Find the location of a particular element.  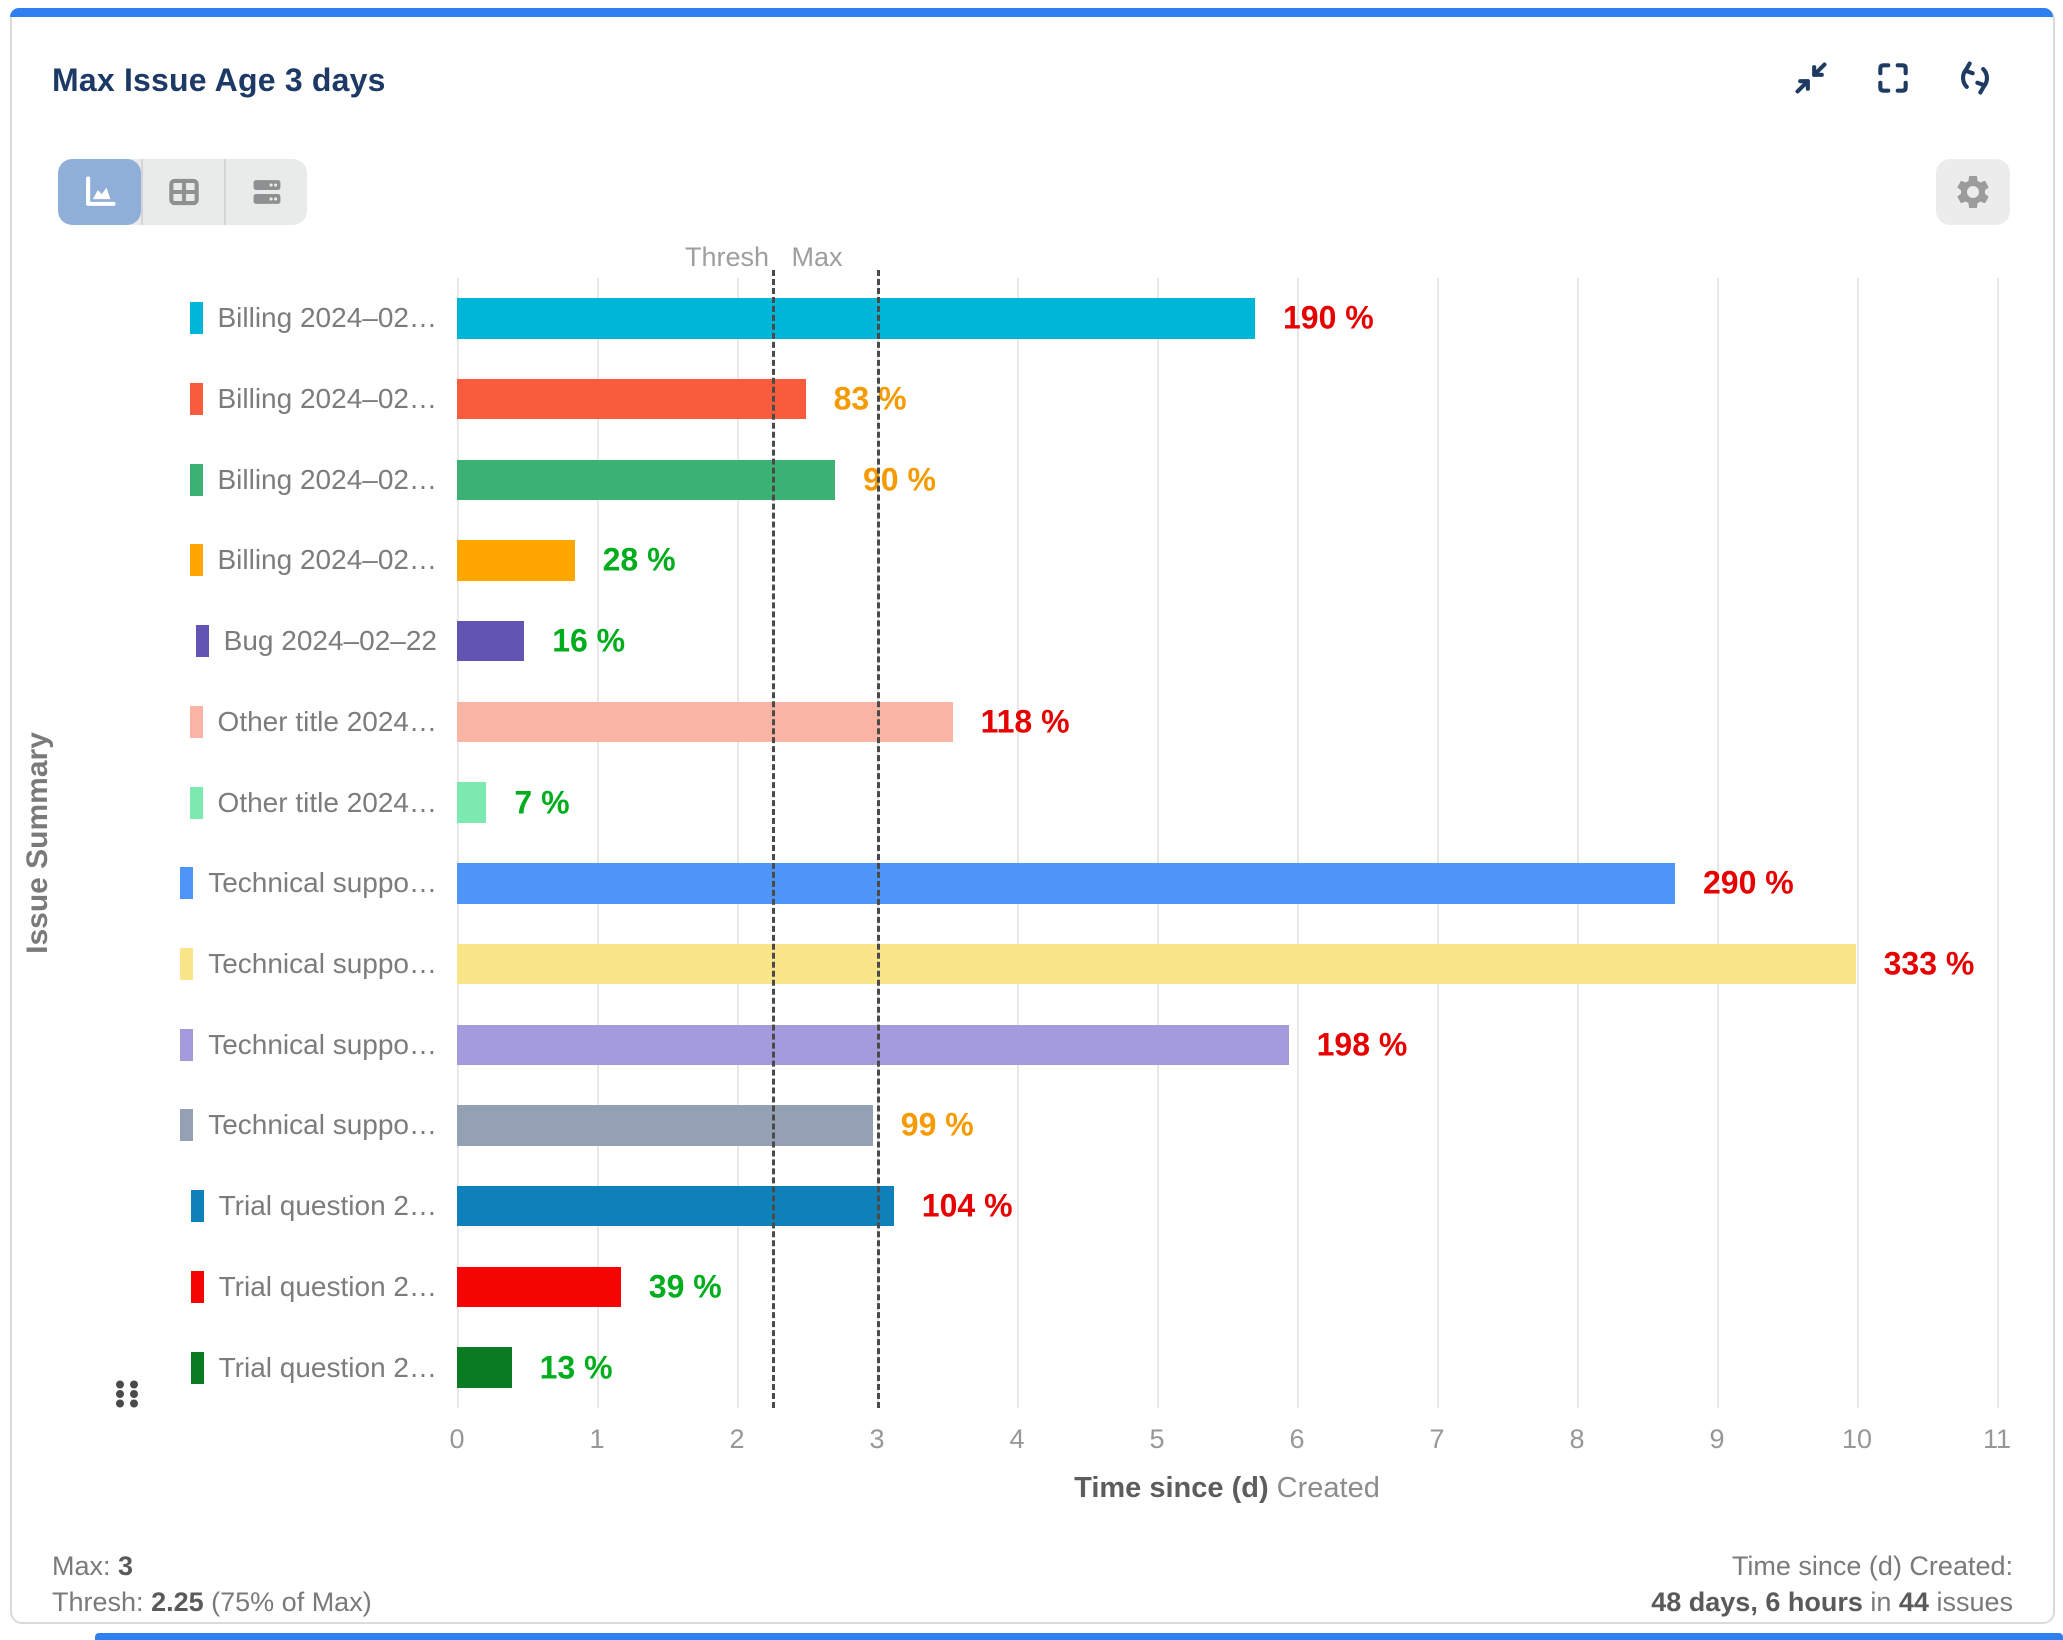

collapse-button is located at coordinates (1811, 78).